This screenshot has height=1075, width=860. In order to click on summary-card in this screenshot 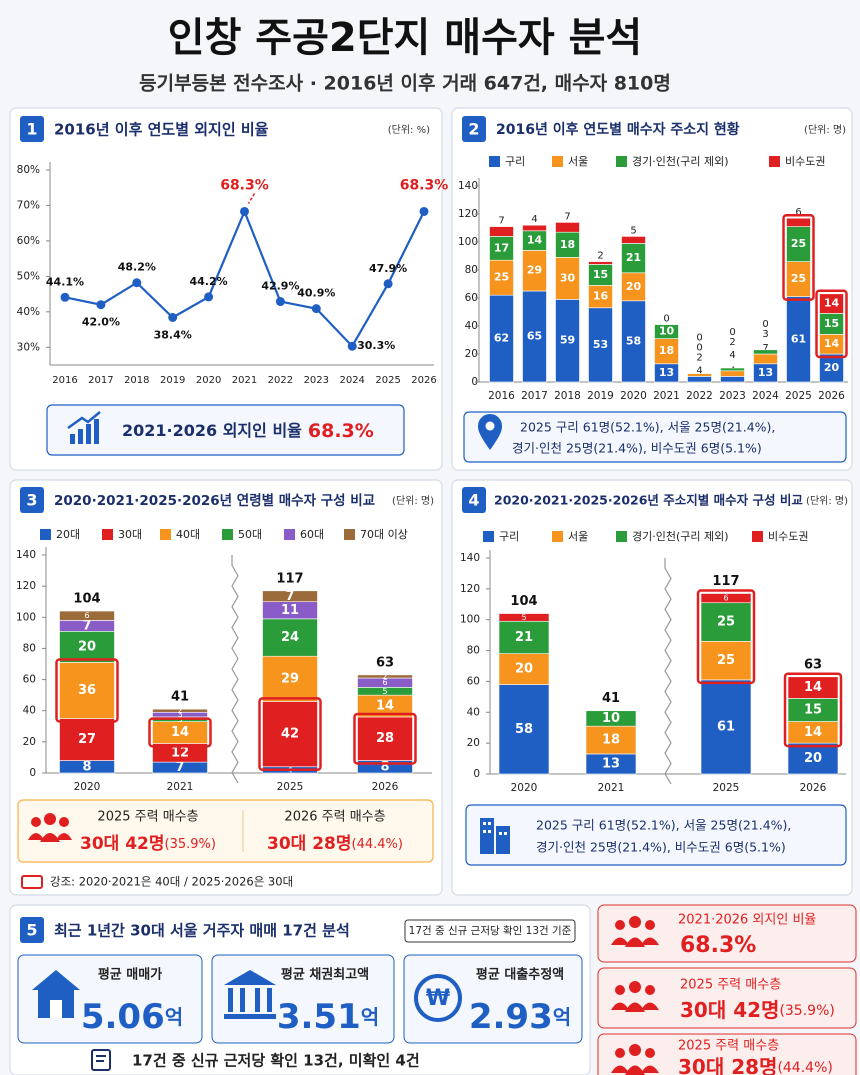, I will do `click(727, 1054)`.